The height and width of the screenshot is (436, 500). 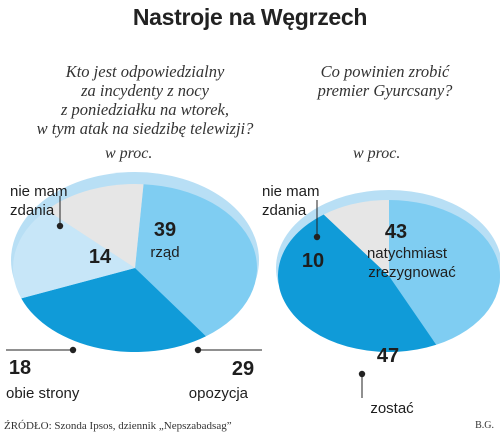 I want to click on value-opposition: 29, so click(x=243, y=369).